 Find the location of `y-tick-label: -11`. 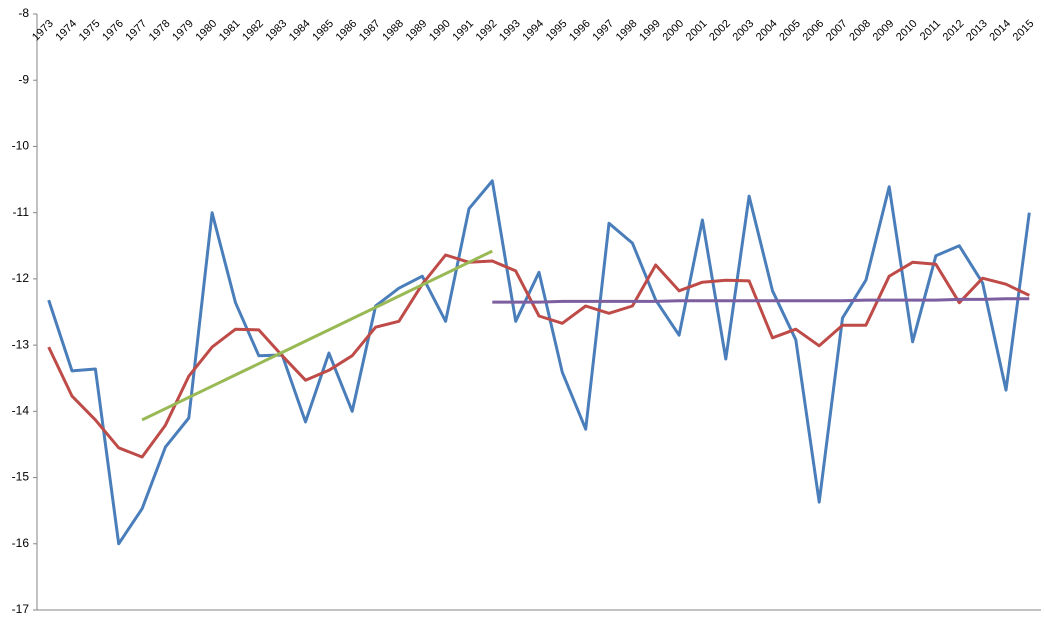

y-tick-label: -11 is located at coordinates (21, 212).